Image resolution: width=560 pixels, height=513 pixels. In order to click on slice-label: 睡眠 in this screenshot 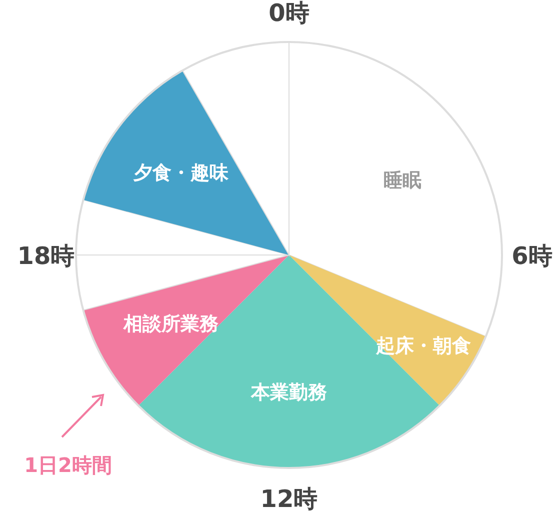, I will do `click(402, 180)`.